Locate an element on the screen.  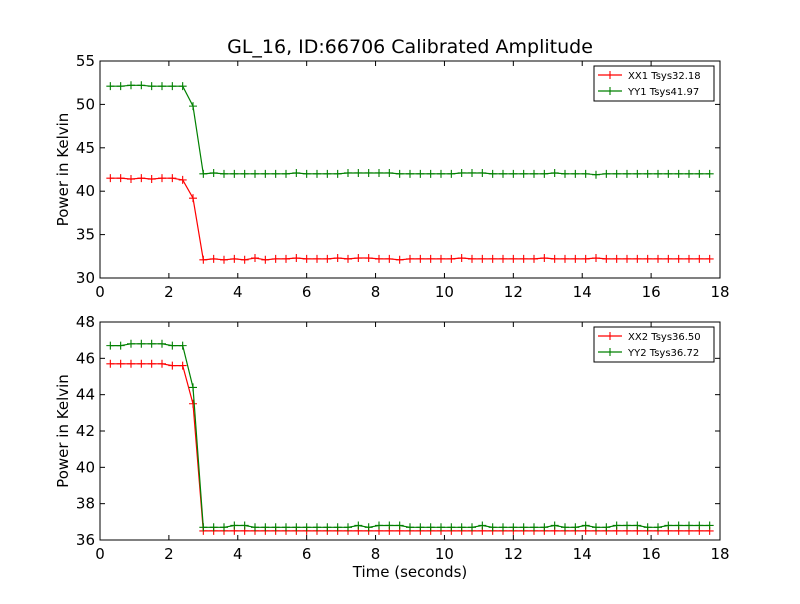
legend: XX2 Tsys36.50 YY2 Tsys36.72 is located at coordinates (654, 344).